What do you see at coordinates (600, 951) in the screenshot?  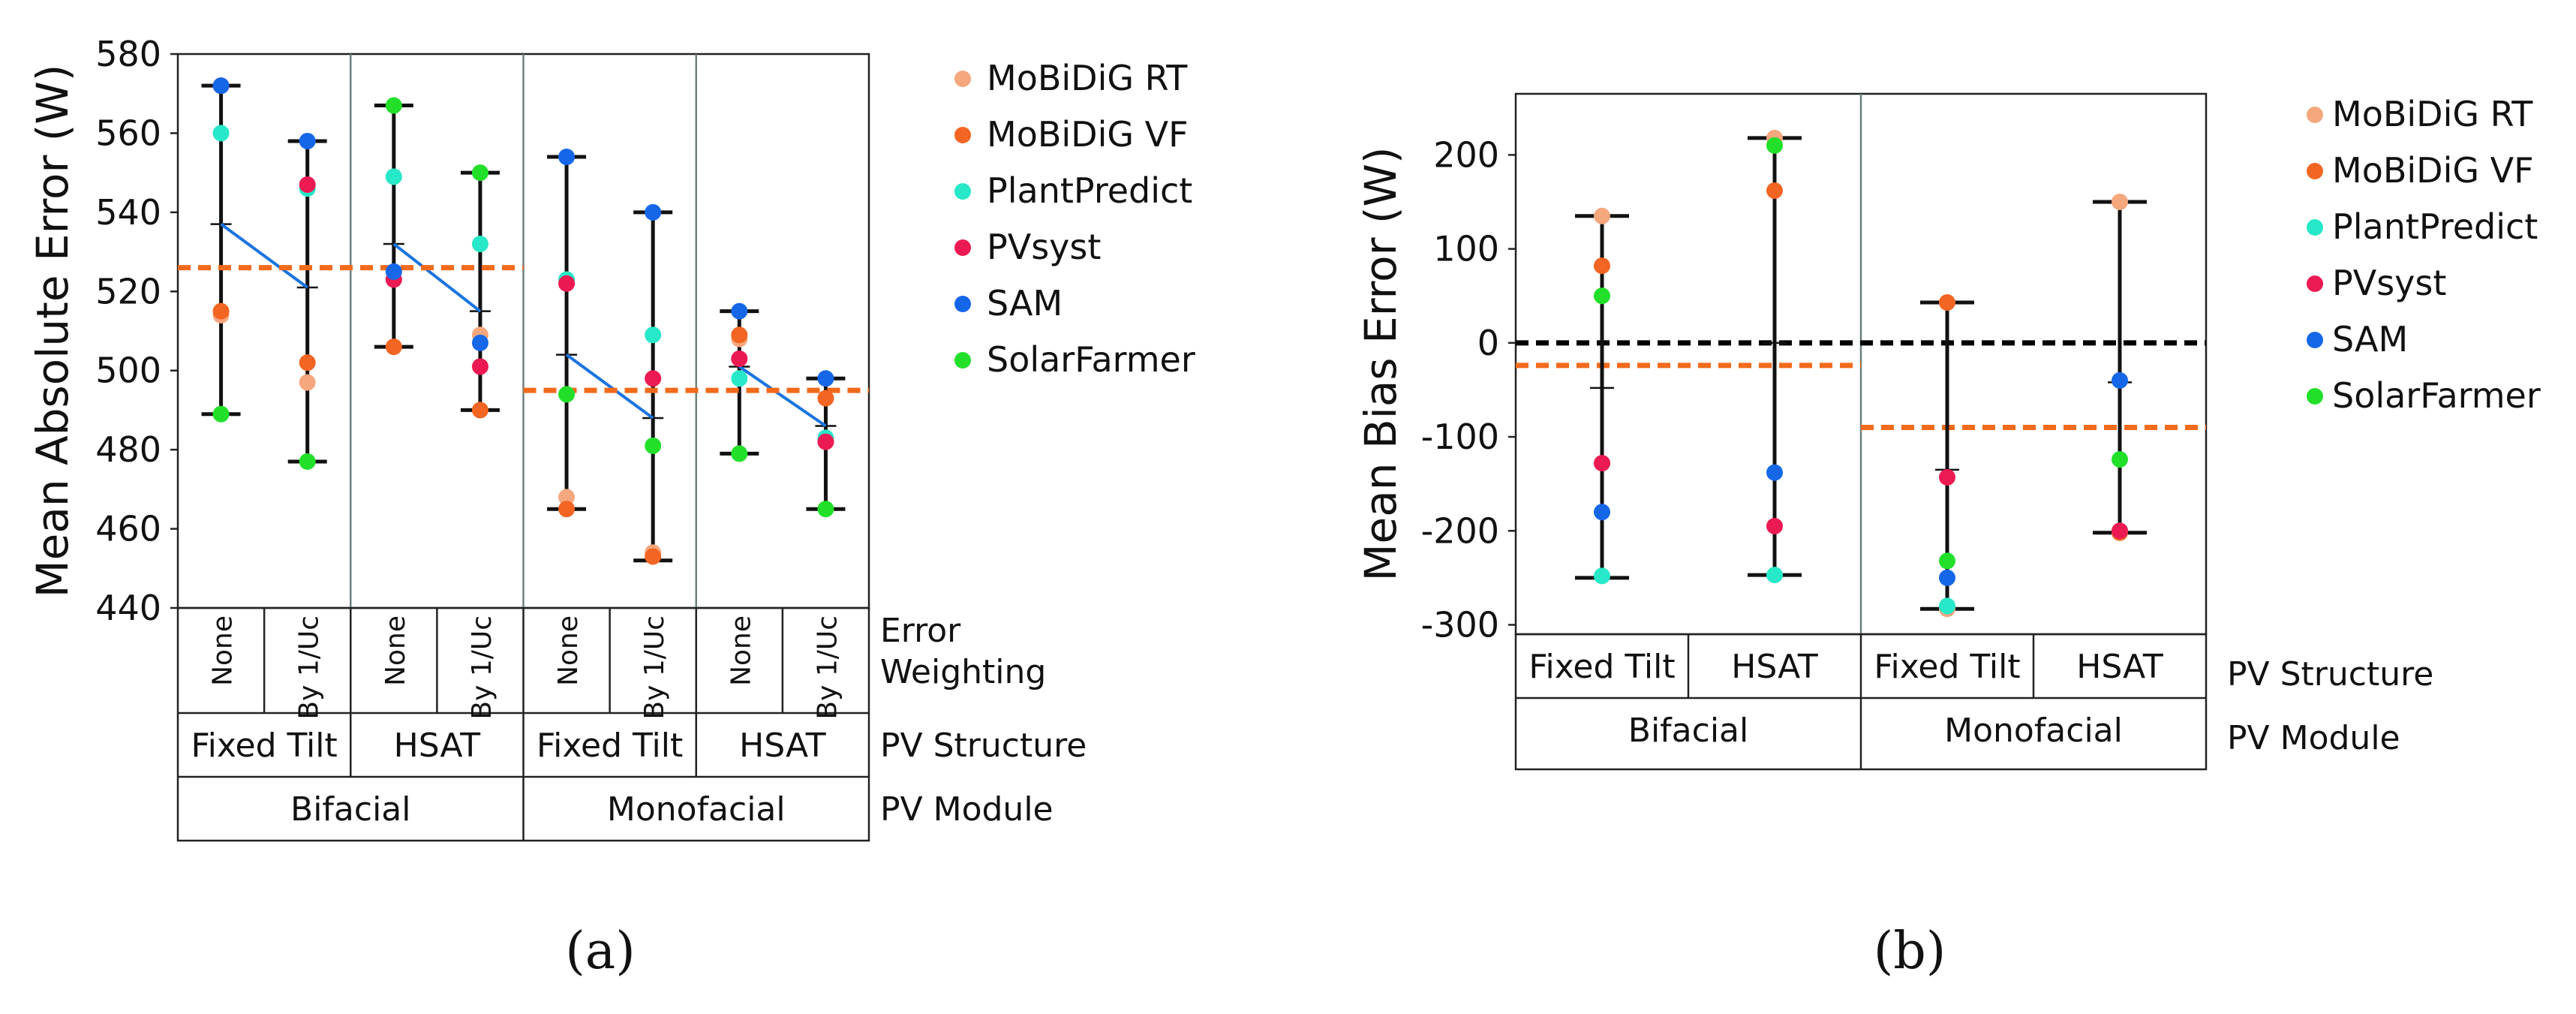 I see `plot-a-panel-label: (a)` at bounding box center [600, 951].